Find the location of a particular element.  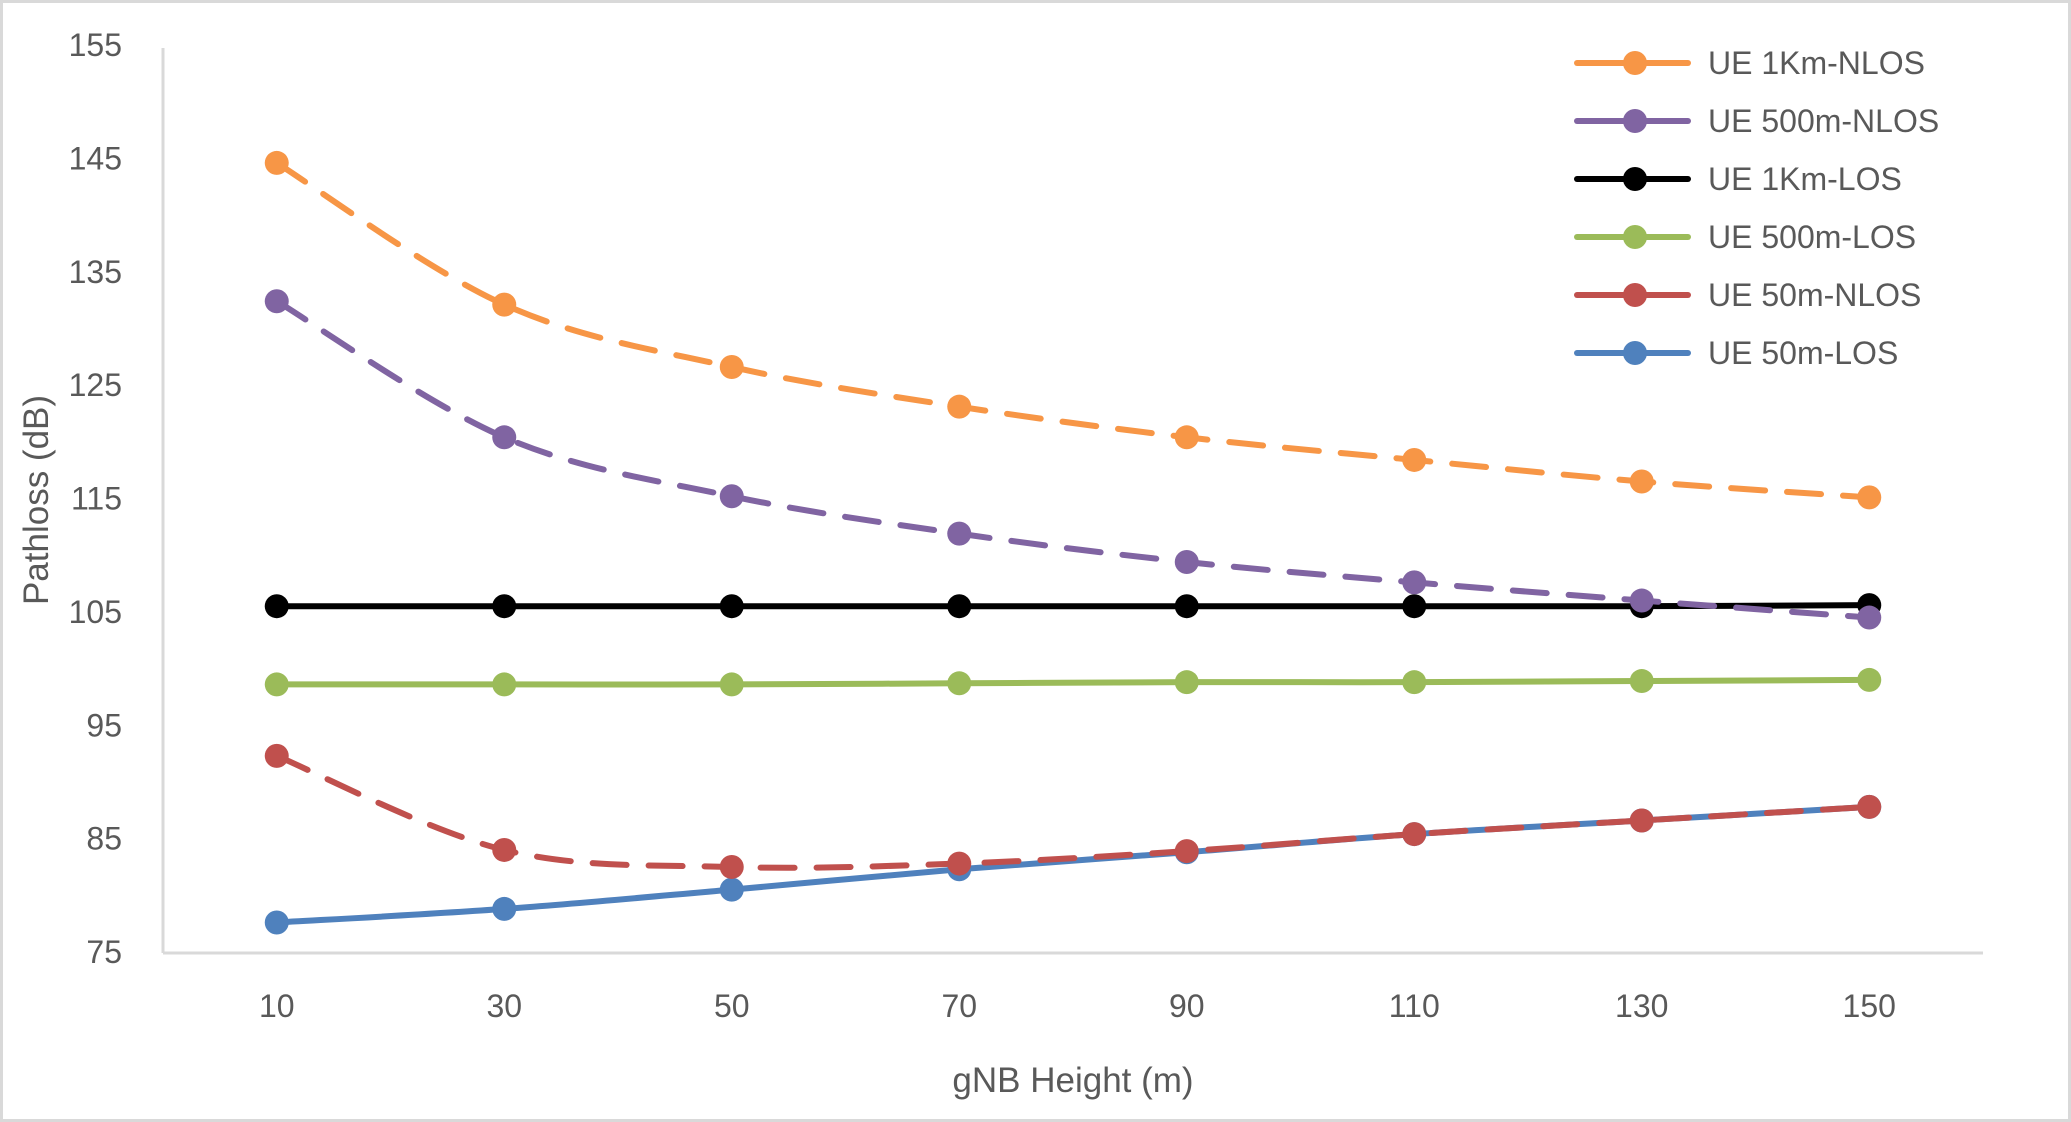

series-ue-50m-nlos is located at coordinates (1073, 811).